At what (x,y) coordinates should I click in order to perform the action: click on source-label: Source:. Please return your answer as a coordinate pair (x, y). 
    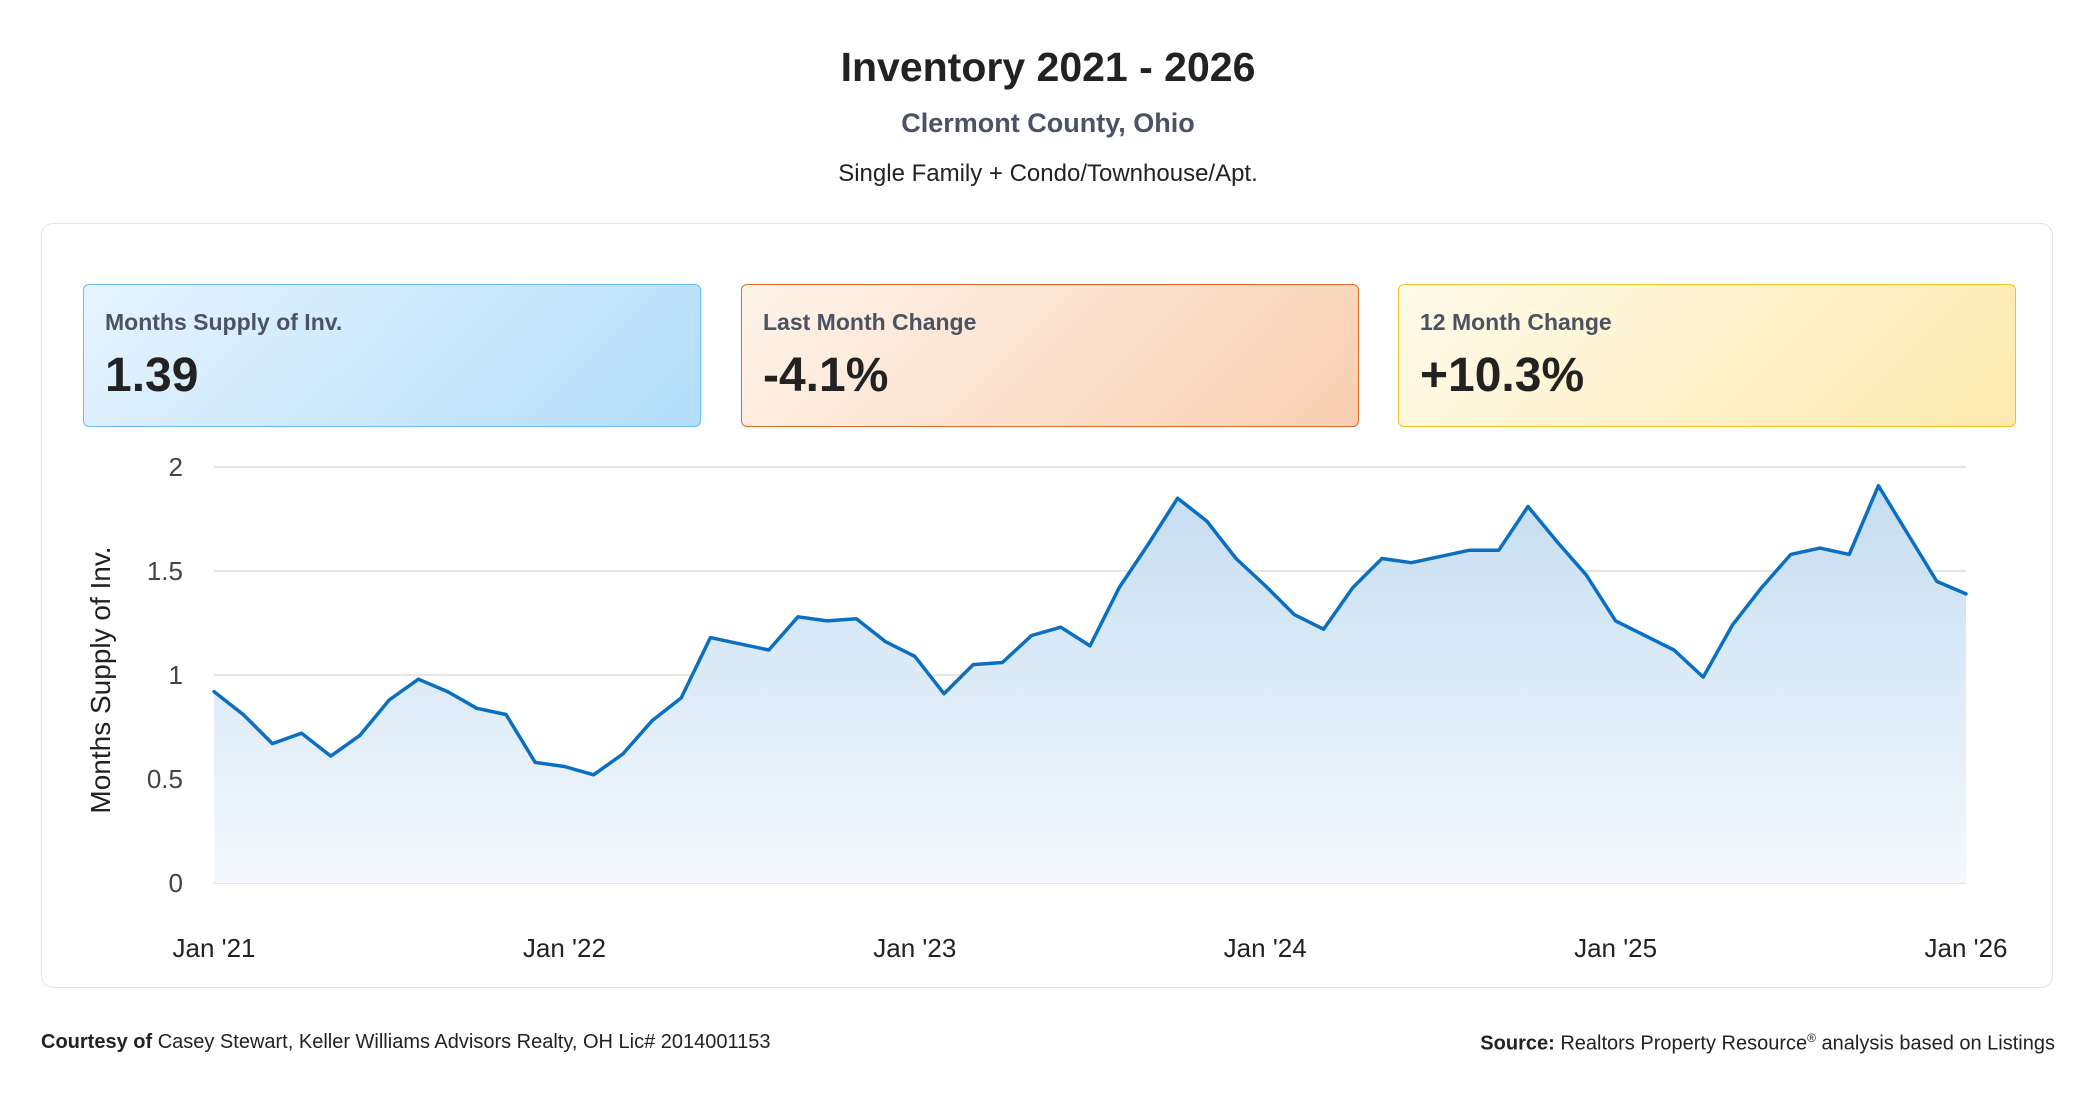
    Looking at the image, I should click on (1517, 1043).